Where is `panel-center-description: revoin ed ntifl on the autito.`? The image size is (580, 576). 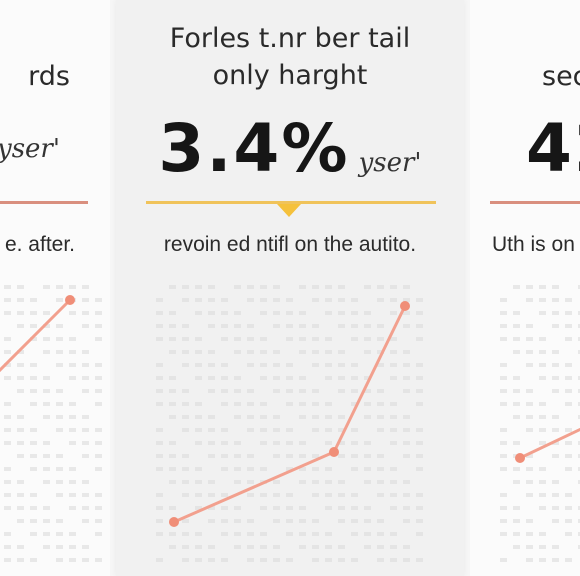 panel-center-description: revoin ed ntifl on the autito. is located at coordinates (290, 244).